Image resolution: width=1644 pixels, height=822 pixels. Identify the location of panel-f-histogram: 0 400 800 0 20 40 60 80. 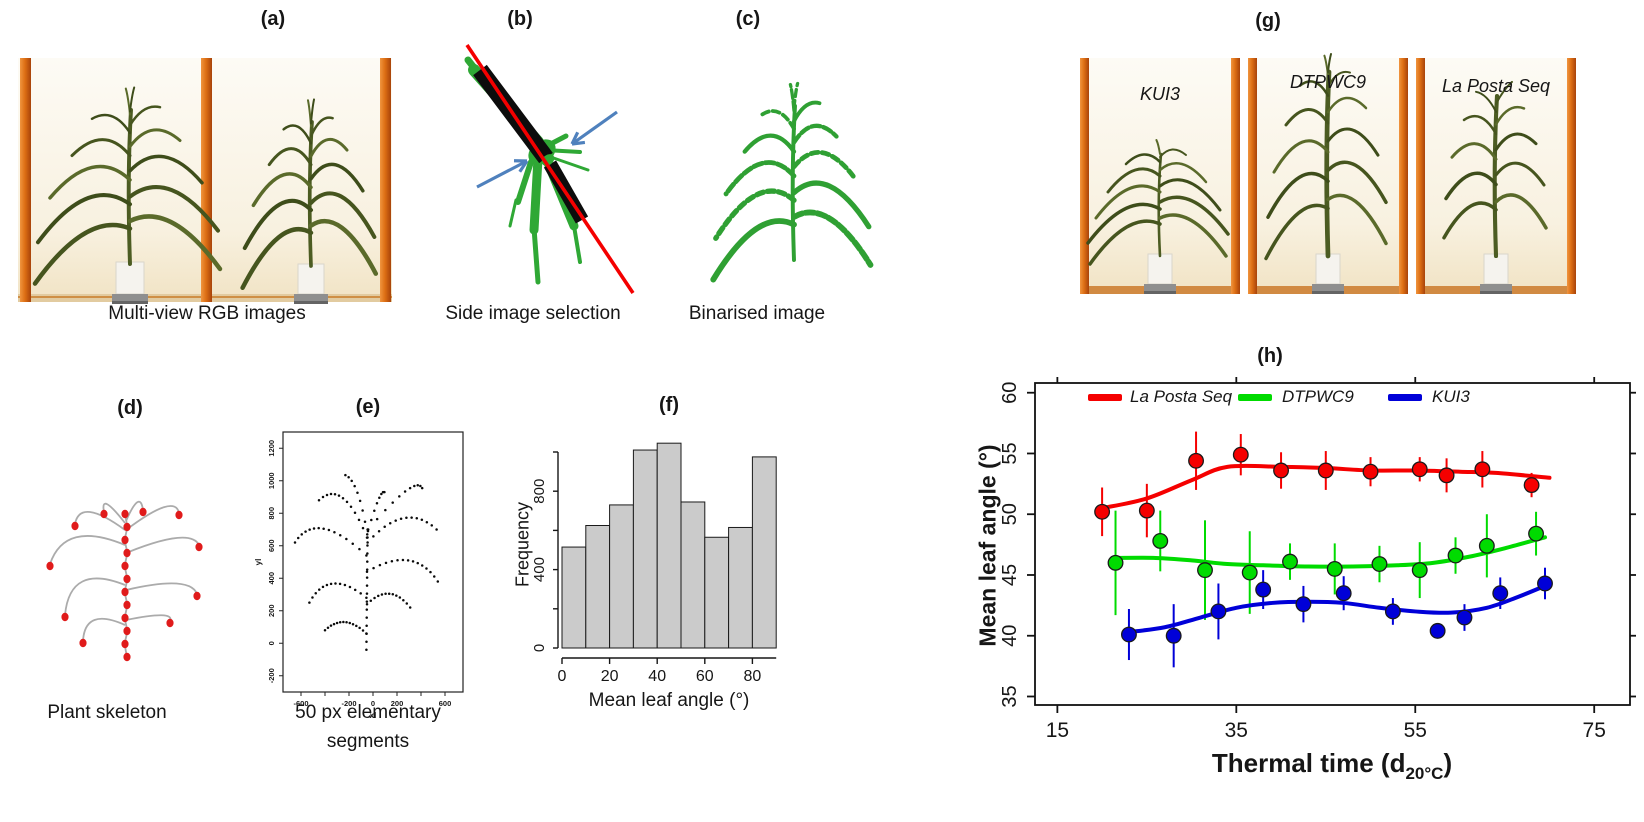
(654, 563).